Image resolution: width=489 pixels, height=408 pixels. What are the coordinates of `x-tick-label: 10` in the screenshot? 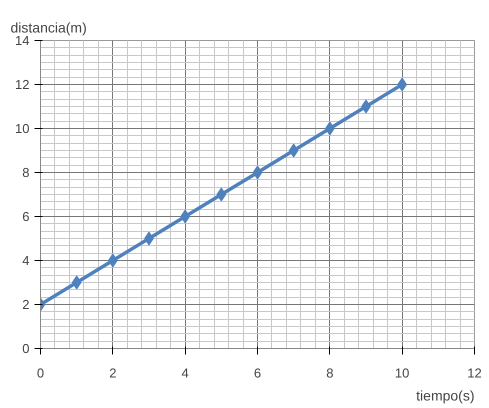 It's located at (402, 373).